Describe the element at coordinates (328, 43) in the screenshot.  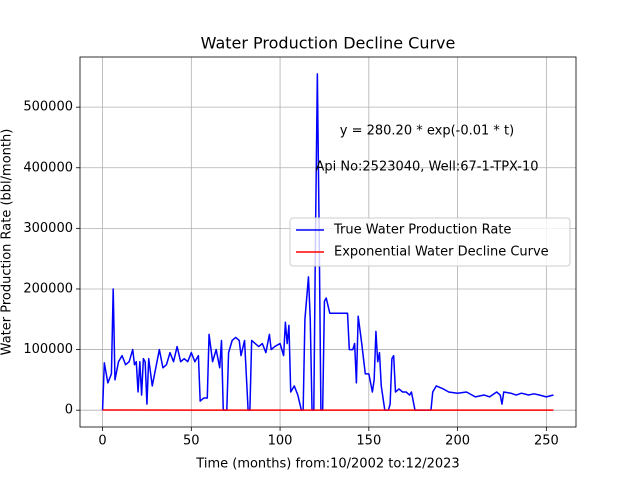
I see `chart-title: Water Production Decline Curve` at that location.